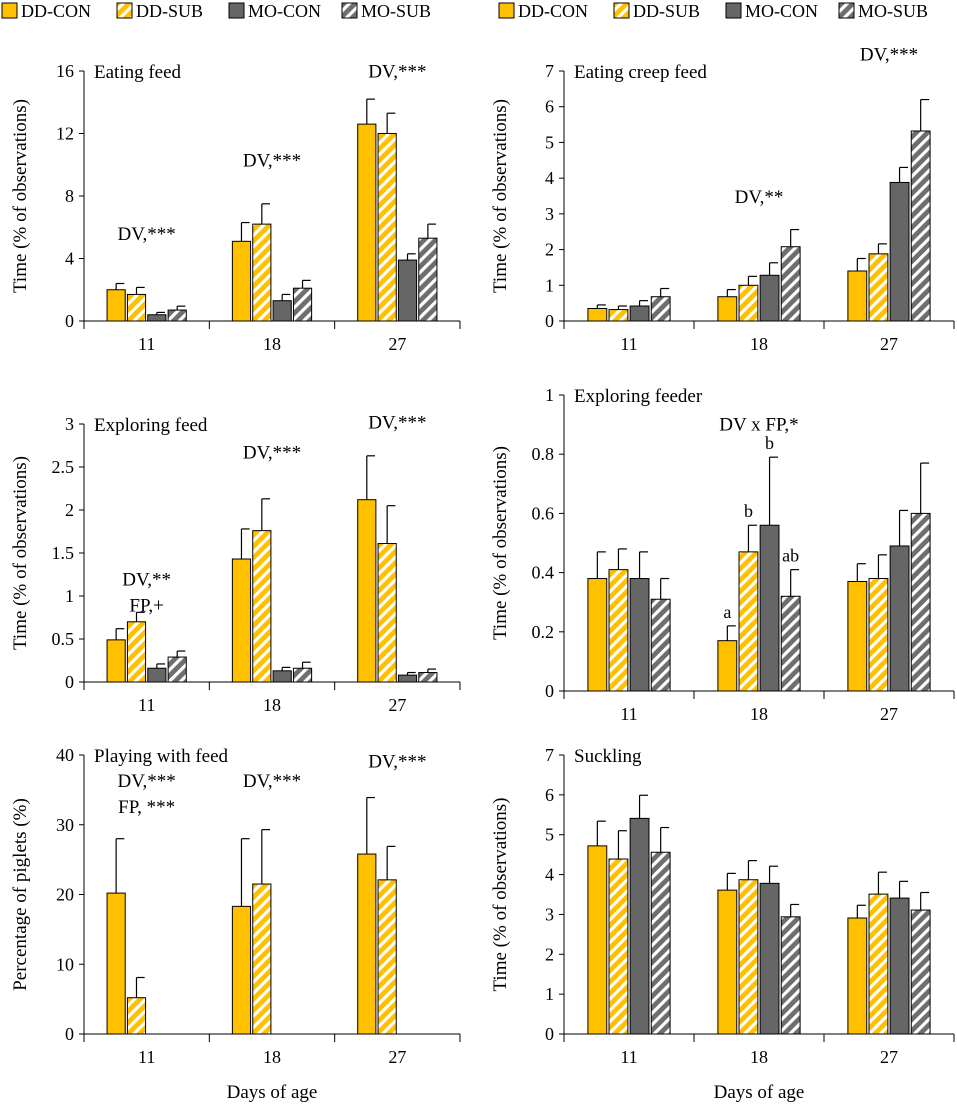 This screenshot has width=957, height=1107. I want to click on panel-title: Exploring feed, so click(151, 425).